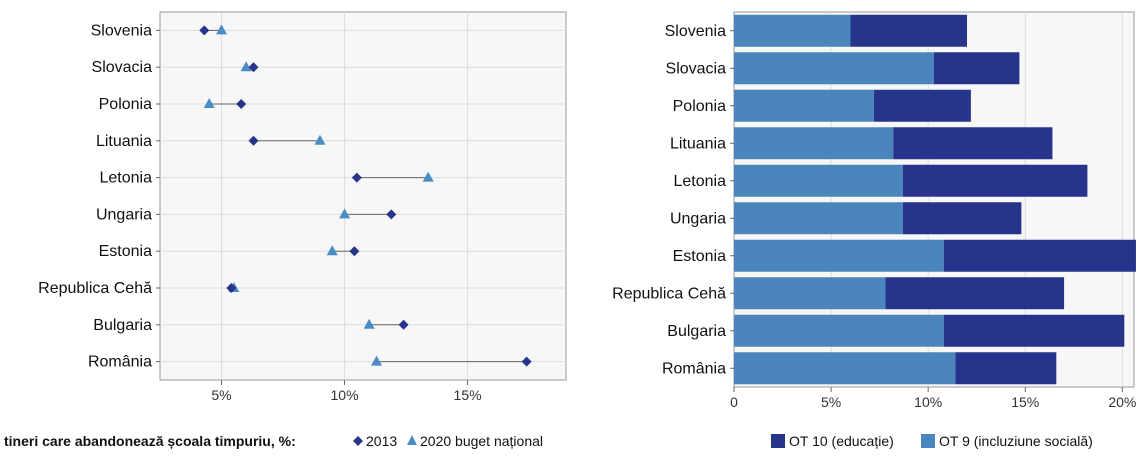  What do you see at coordinates (121, 30) in the screenshot?
I see `dot-plot-category-slovenia: Slovenia` at bounding box center [121, 30].